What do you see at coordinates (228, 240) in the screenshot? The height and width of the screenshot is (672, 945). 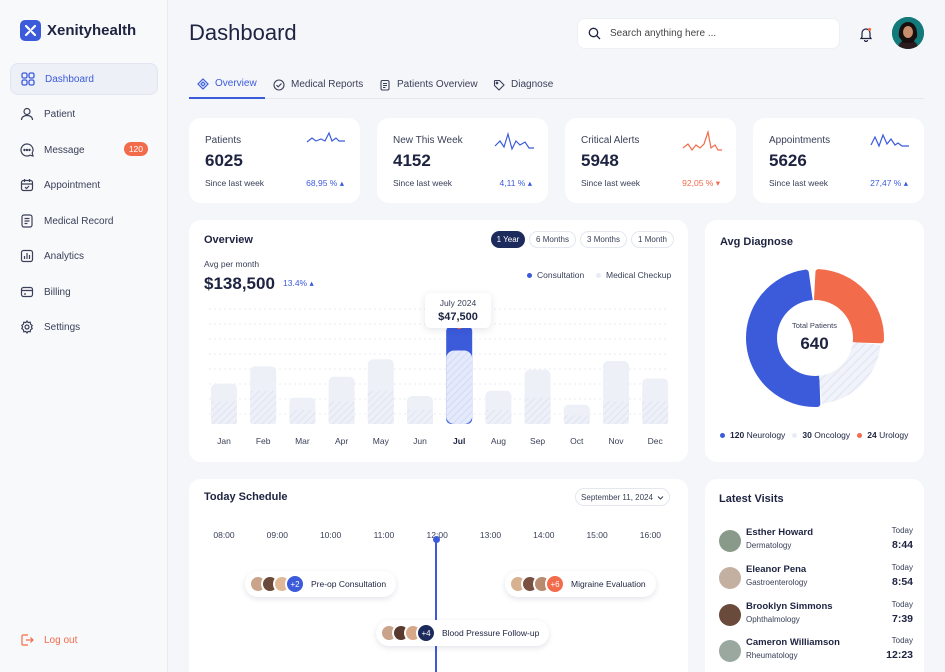 I see `overview-title: Overview` at bounding box center [228, 240].